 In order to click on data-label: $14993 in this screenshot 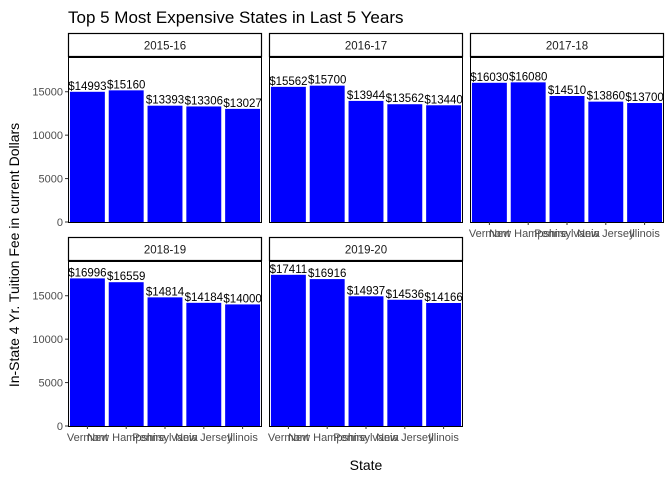, I will do `click(87, 87)`.